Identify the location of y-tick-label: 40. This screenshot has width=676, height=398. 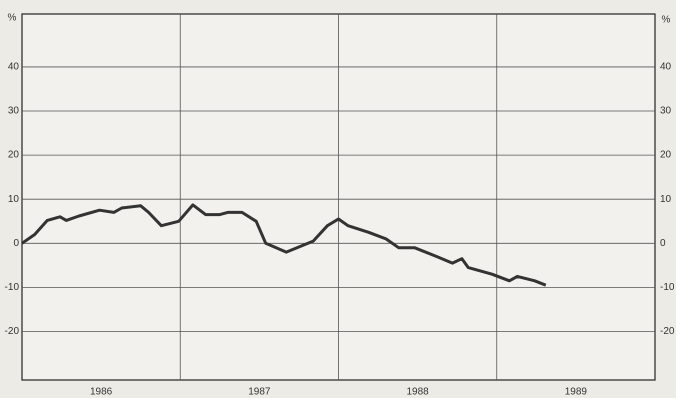
(14, 67).